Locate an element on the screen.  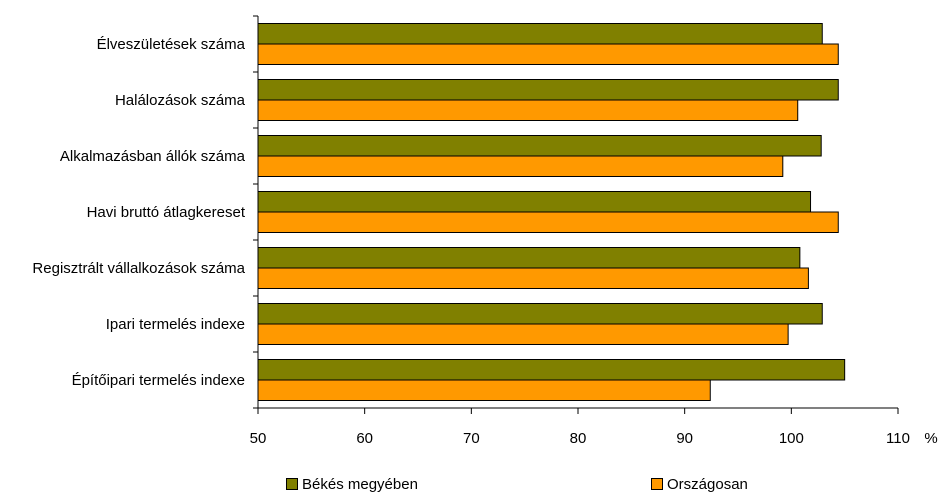
x-tick-label-4: 90 is located at coordinates (684, 438).